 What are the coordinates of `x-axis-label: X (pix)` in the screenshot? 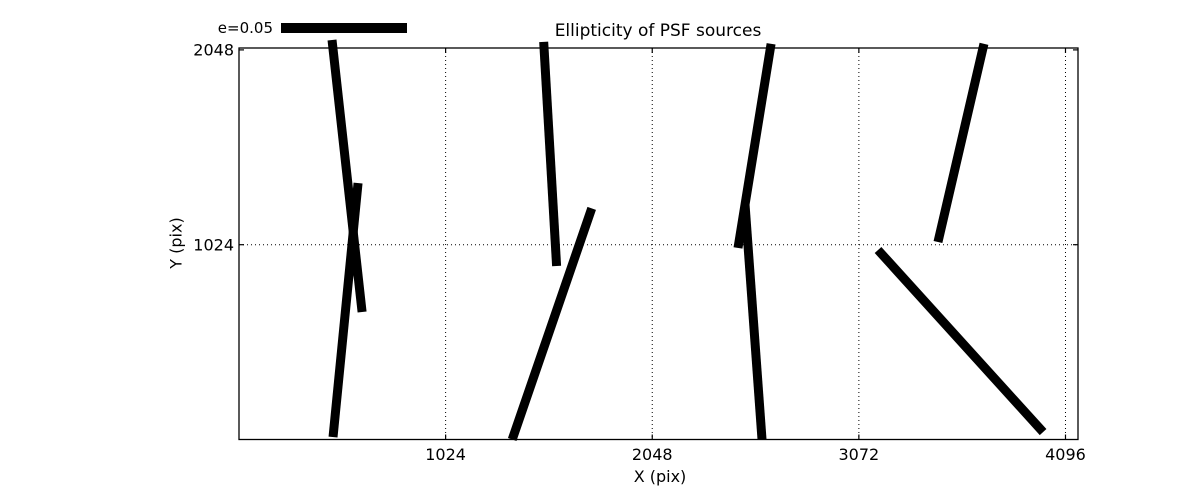 It's located at (660, 476).